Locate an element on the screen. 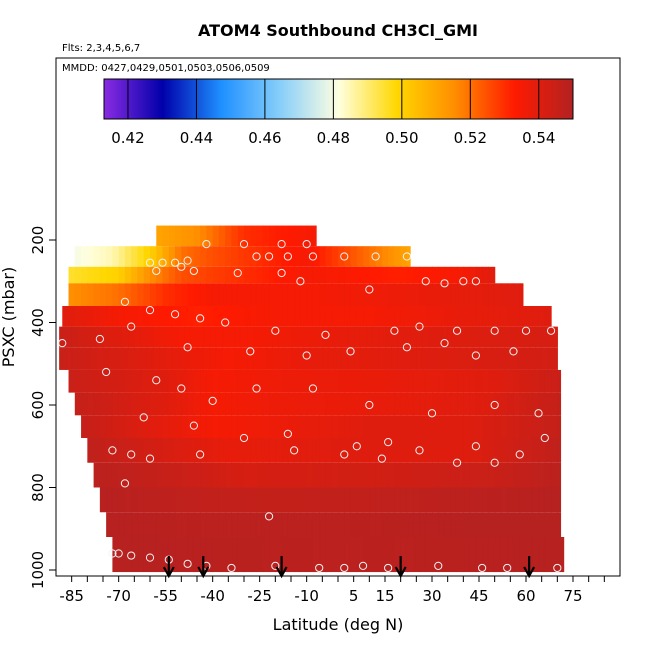 The image size is (650, 650). colorbar: 0.42 0.44 0.46 0.48 0.50 0.52 0.54 is located at coordinates (338, 112).